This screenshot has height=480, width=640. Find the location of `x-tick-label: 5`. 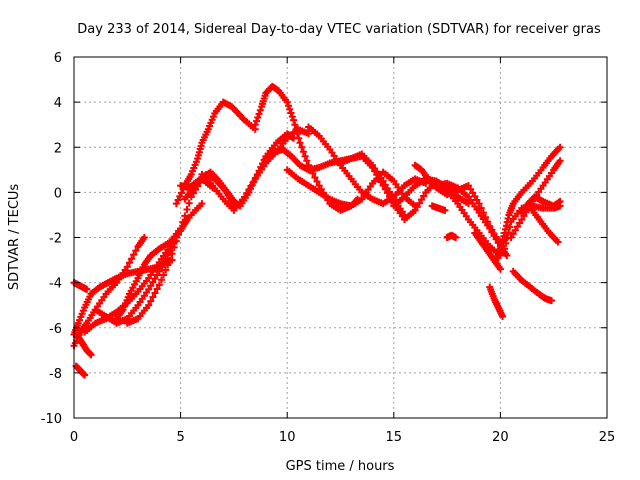

x-tick-label: 5 is located at coordinates (180, 437).